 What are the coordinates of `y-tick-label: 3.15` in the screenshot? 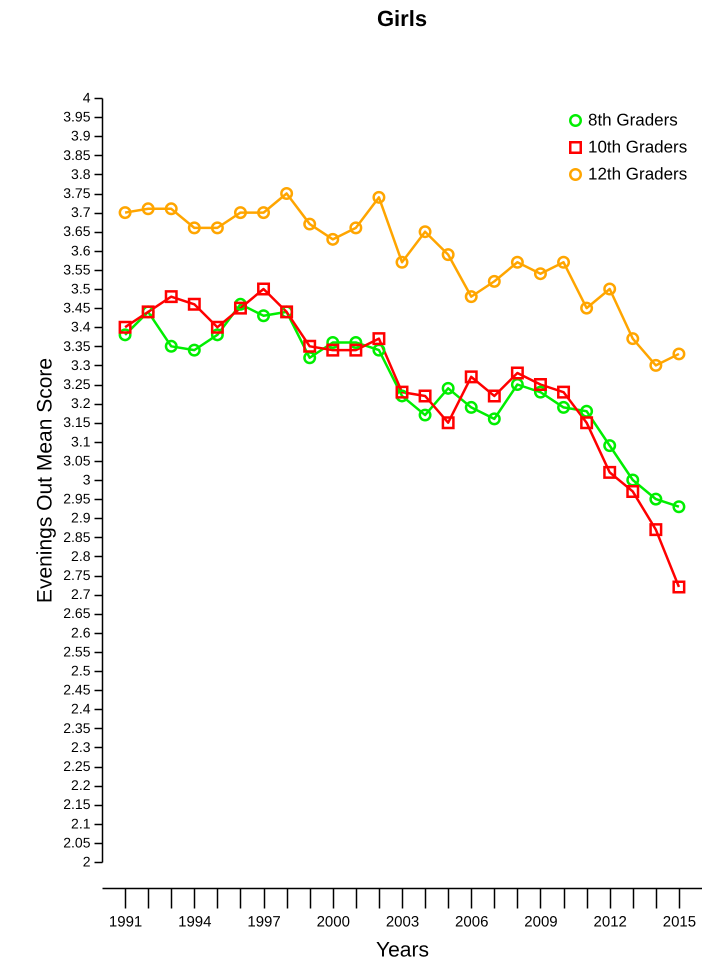 It's located at (77, 422).